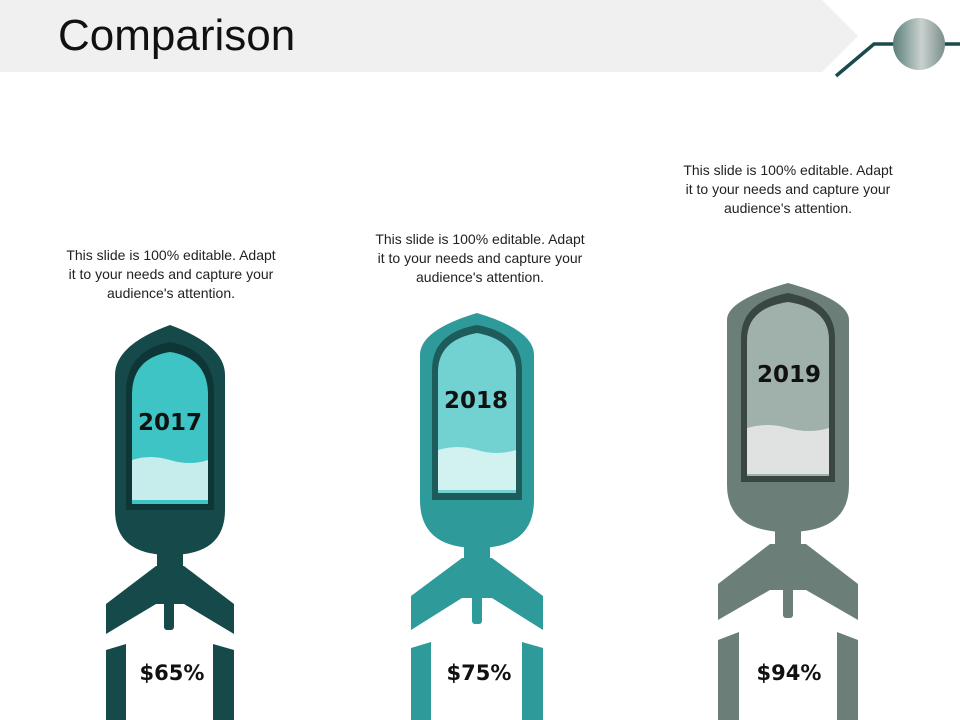  I want to click on year-2017: 2017, so click(169, 423).